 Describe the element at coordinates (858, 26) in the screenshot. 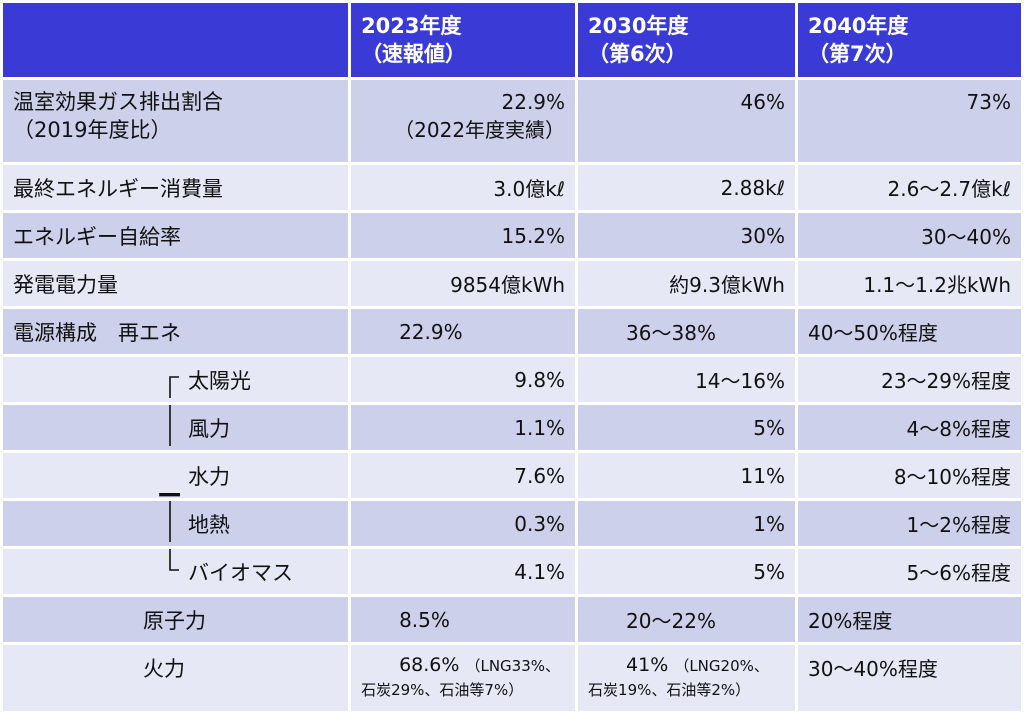

I see `header-2040-year: 2040年度` at that location.